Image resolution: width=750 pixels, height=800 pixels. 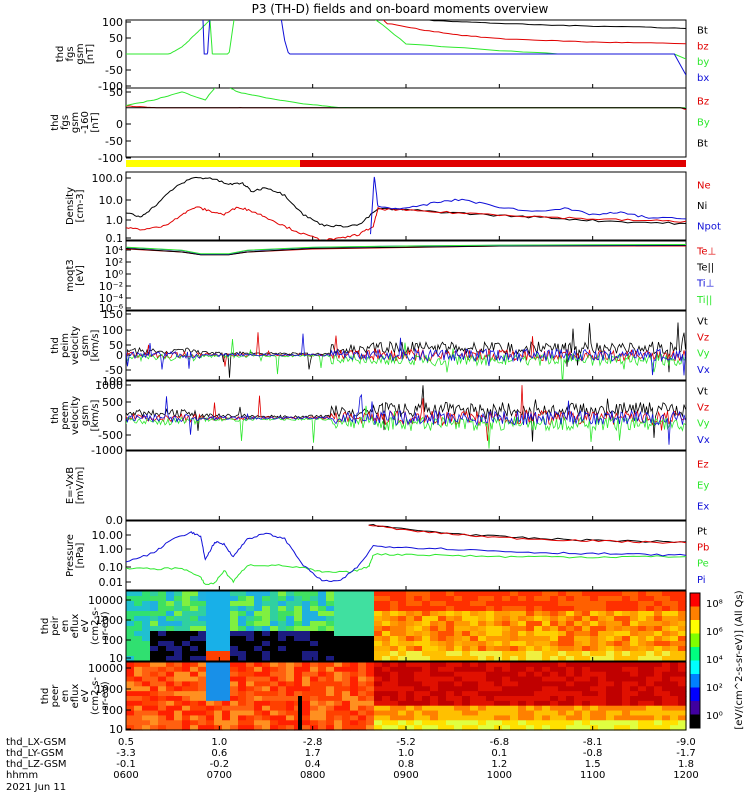 I want to click on pressure-legend-0: Pt, so click(x=702, y=532).